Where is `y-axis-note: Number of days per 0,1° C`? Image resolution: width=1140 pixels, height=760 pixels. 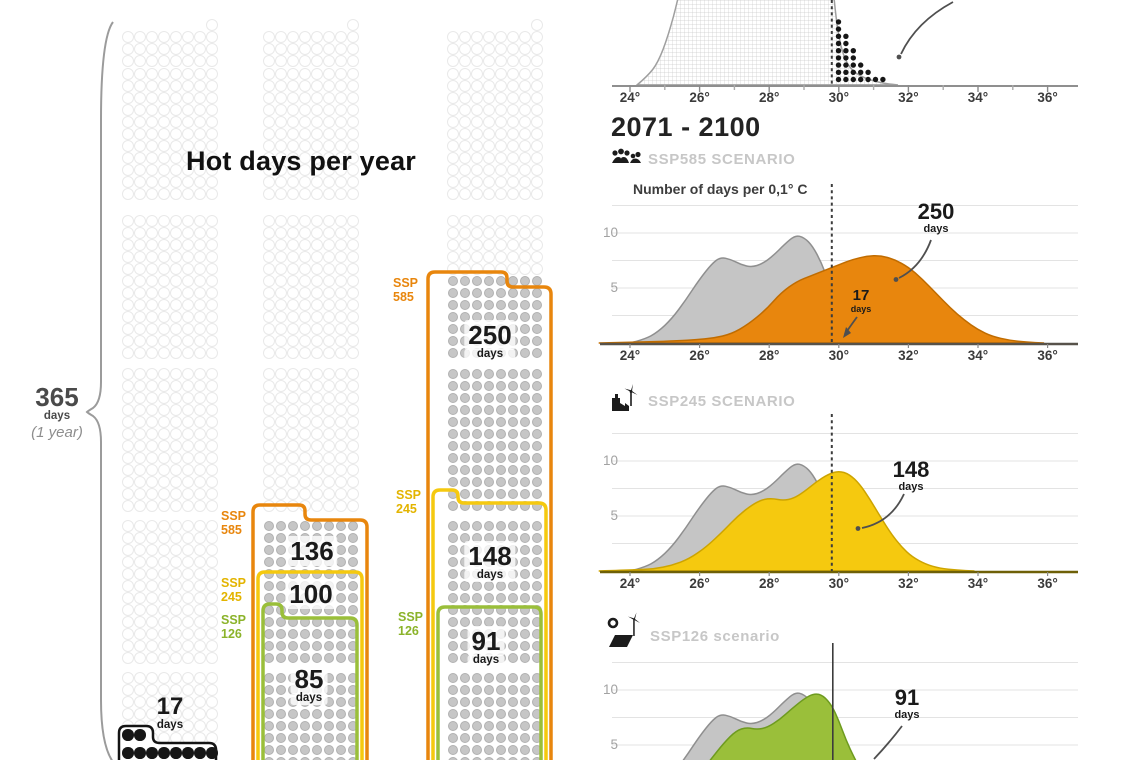 y-axis-note: Number of days per 0,1° C is located at coordinates (720, 189).